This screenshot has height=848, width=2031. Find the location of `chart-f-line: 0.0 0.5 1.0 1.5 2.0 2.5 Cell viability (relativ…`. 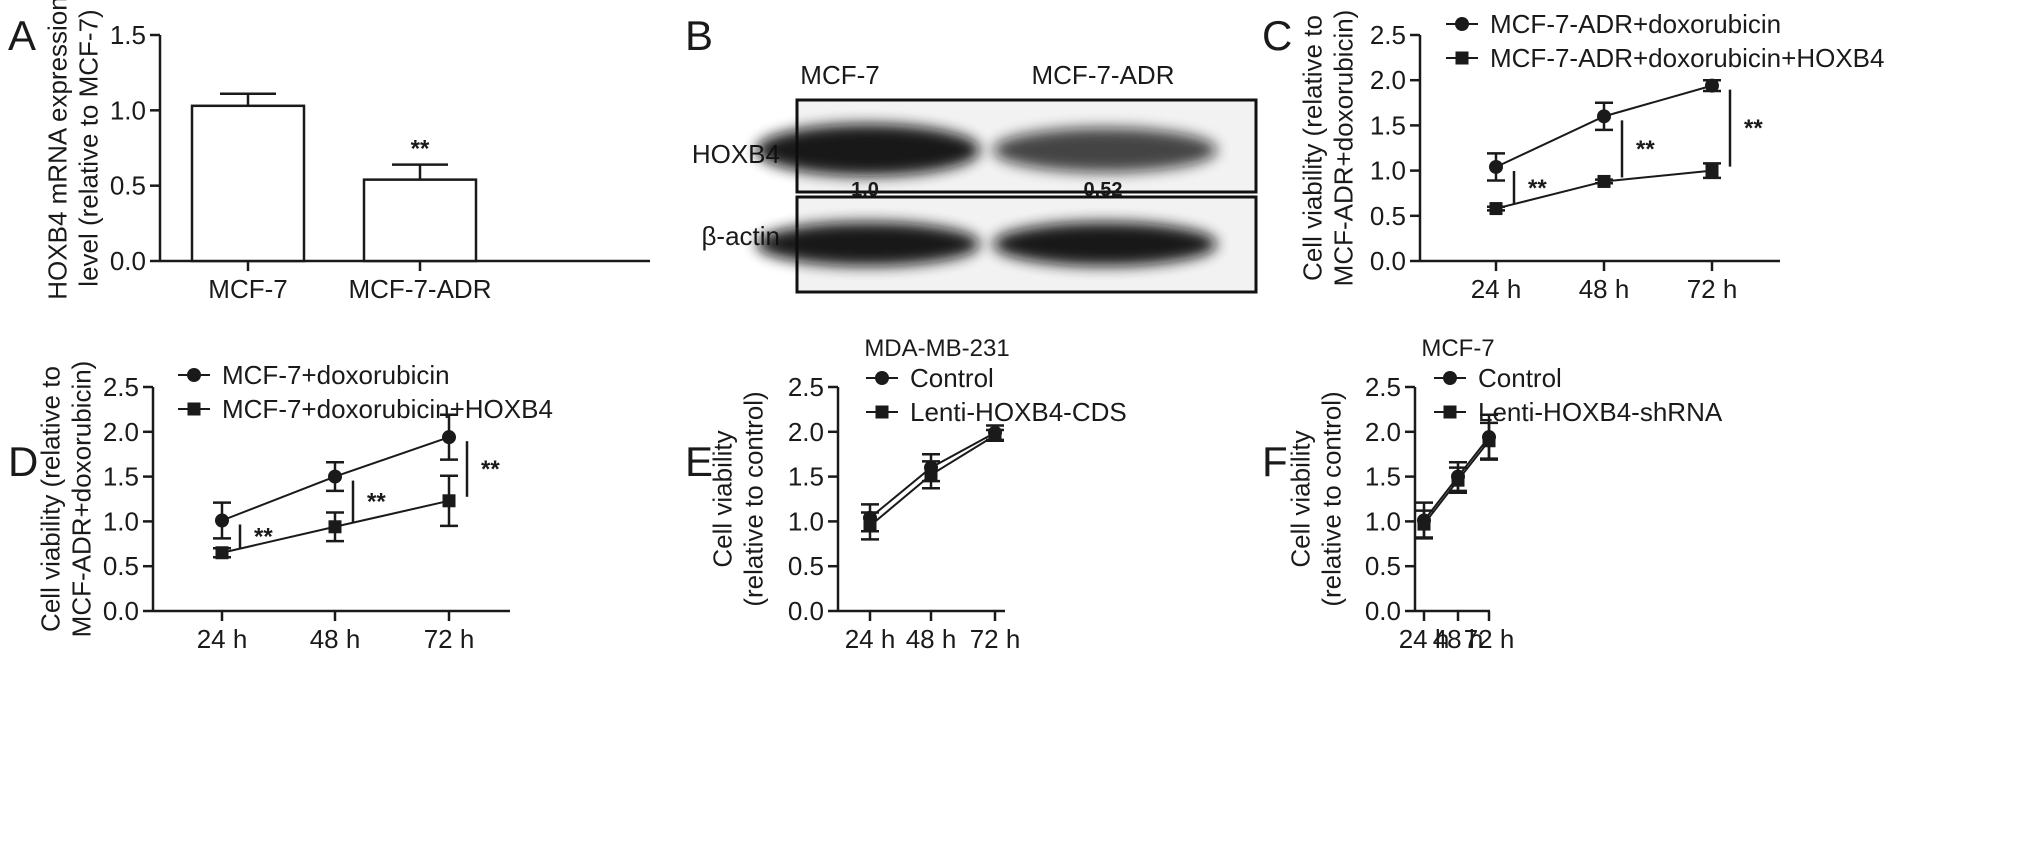

chart-f-line: 0.0 0.5 1.0 1.5 2.0 2.5 Cell viability (relativ… is located at coordinates (1504, 494).